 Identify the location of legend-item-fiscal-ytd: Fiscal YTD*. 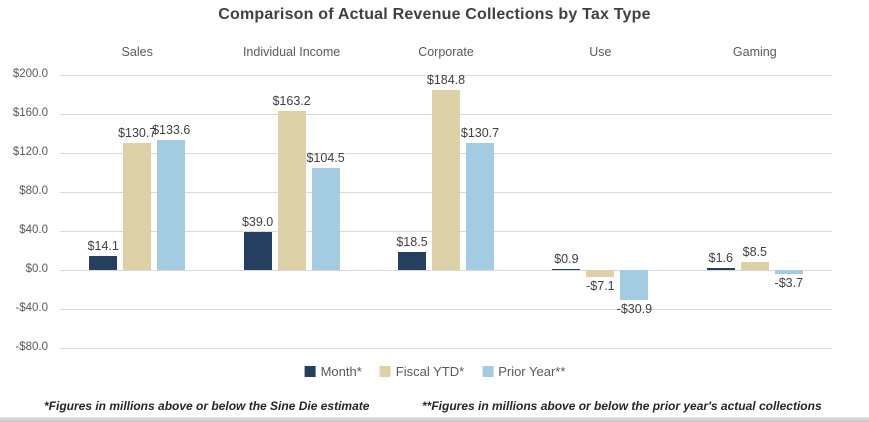
(422, 371).